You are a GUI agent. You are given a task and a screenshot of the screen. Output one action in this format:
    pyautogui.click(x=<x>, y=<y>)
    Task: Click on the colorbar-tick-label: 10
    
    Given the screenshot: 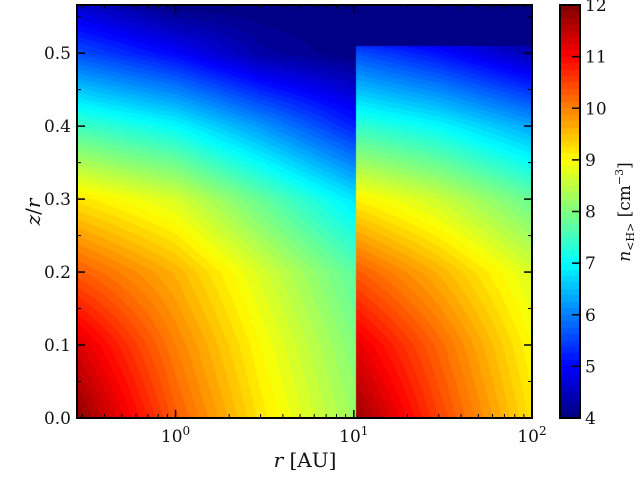 What is the action you would take?
    pyautogui.click(x=596, y=109)
    